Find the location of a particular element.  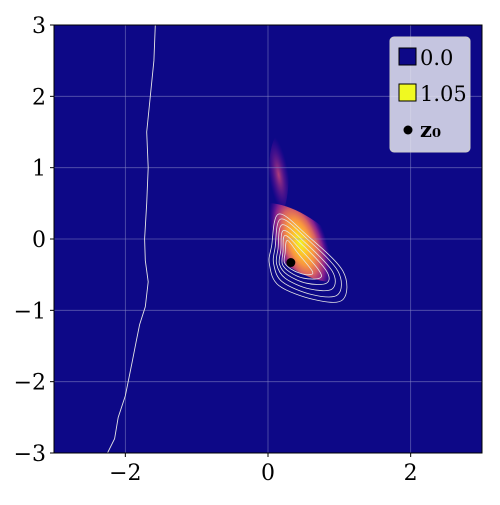

y-tick-label: −1 is located at coordinates (30, 311).